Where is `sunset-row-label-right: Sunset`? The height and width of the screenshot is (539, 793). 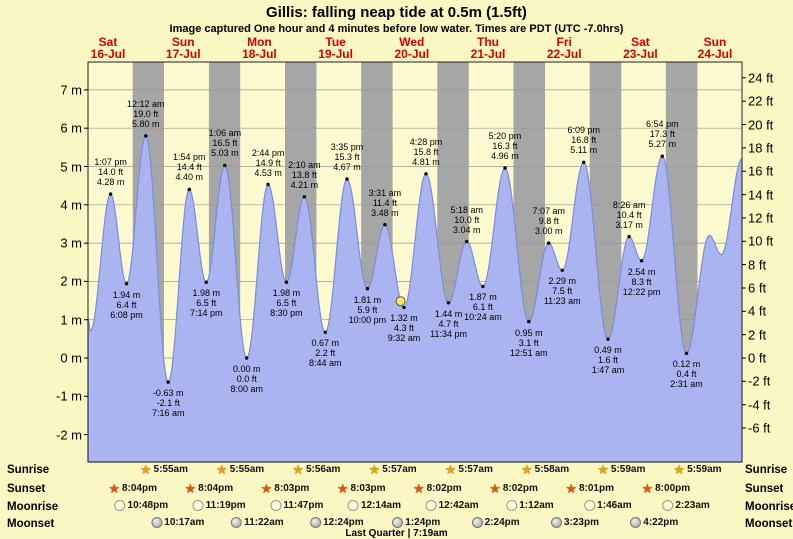
sunset-row-label-right: Sunset is located at coordinates (764, 489).